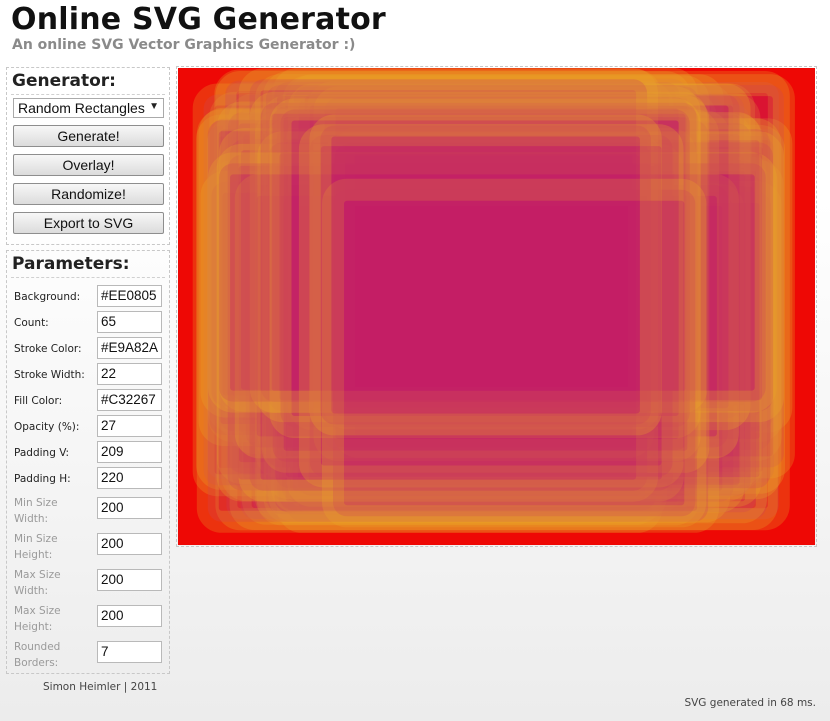 This screenshot has height=721, width=830. What do you see at coordinates (88, 223) in the screenshot?
I see `export-svg-button: Export to SVG` at bounding box center [88, 223].